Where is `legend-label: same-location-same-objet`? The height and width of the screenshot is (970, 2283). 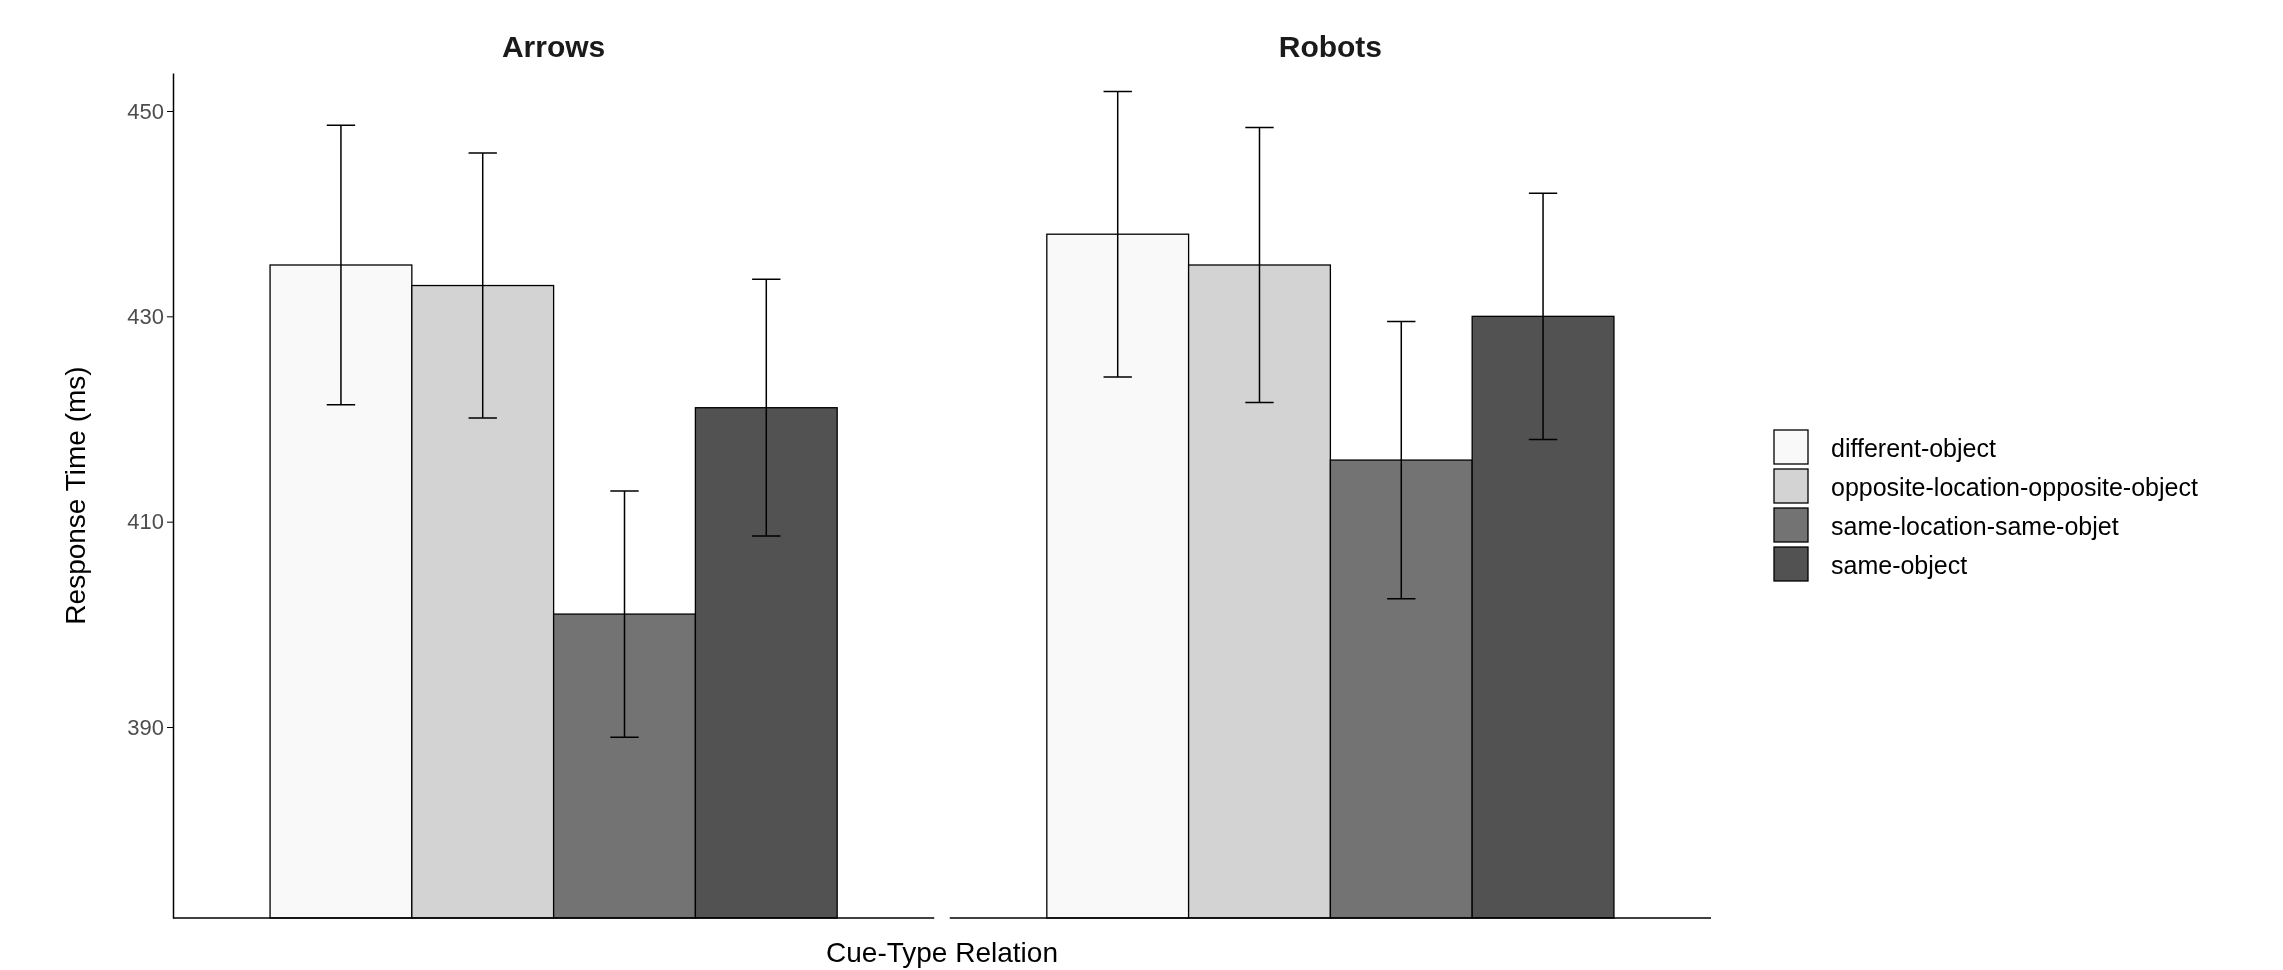 legend-label: same-location-same-objet is located at coordinates (1975, 526).